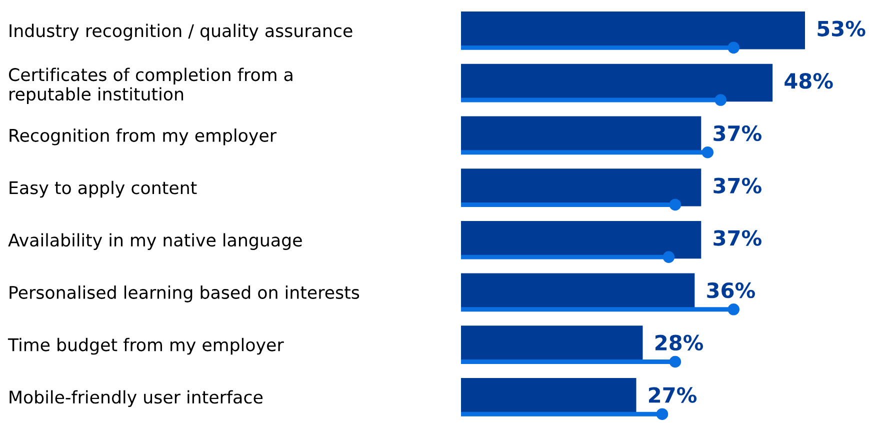 This screenshot has width=869, height=423. I want to click on data-label: 53%, so click(842, 28).